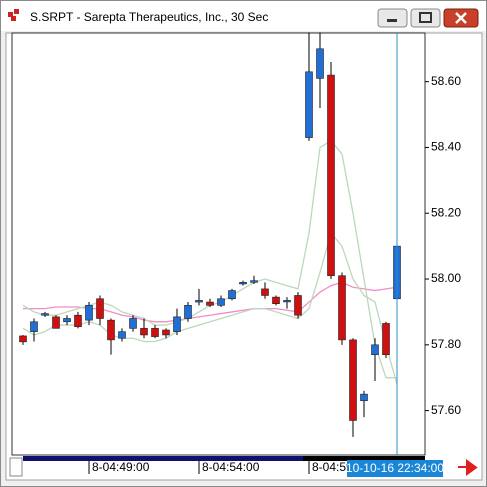 Image resolution: width=487 pixels, height=487 pixels. Describe the element at coordinates (446, 81) in the screenshot. I see `y-tick-label: 58.60` at that location.